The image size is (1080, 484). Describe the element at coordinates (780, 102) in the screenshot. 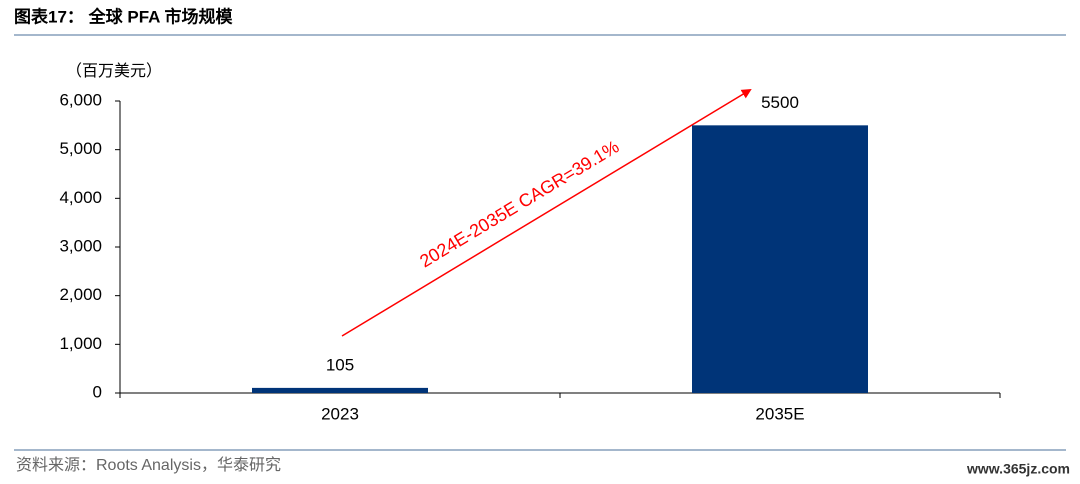

I see `data-label: 5500` at that location.